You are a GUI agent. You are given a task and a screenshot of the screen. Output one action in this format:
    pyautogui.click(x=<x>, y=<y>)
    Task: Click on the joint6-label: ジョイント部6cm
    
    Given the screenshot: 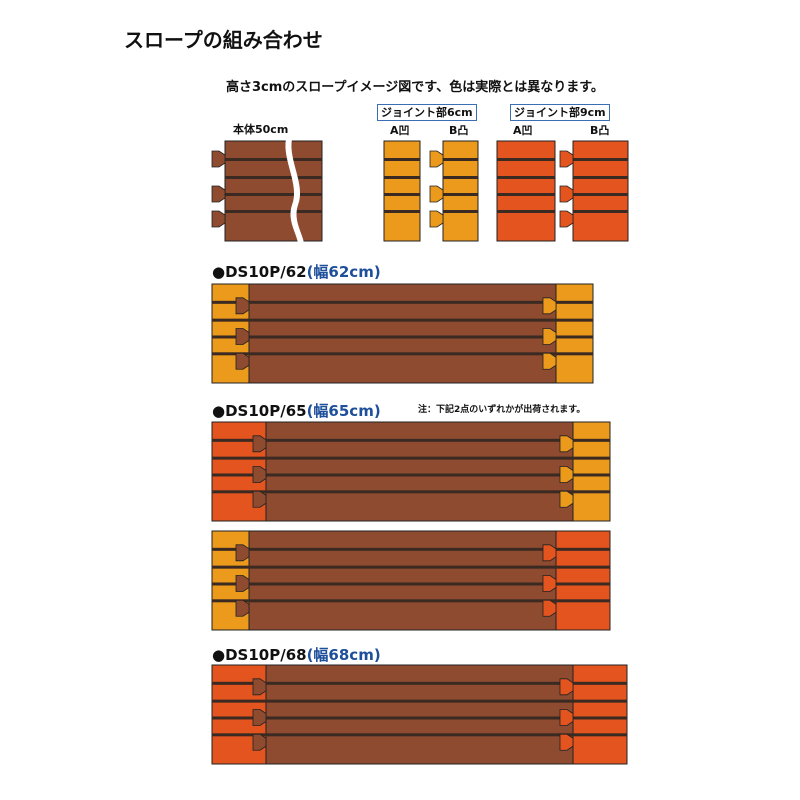 What is the action you would take?
    pyautogui.click(x=427, y=112)
    